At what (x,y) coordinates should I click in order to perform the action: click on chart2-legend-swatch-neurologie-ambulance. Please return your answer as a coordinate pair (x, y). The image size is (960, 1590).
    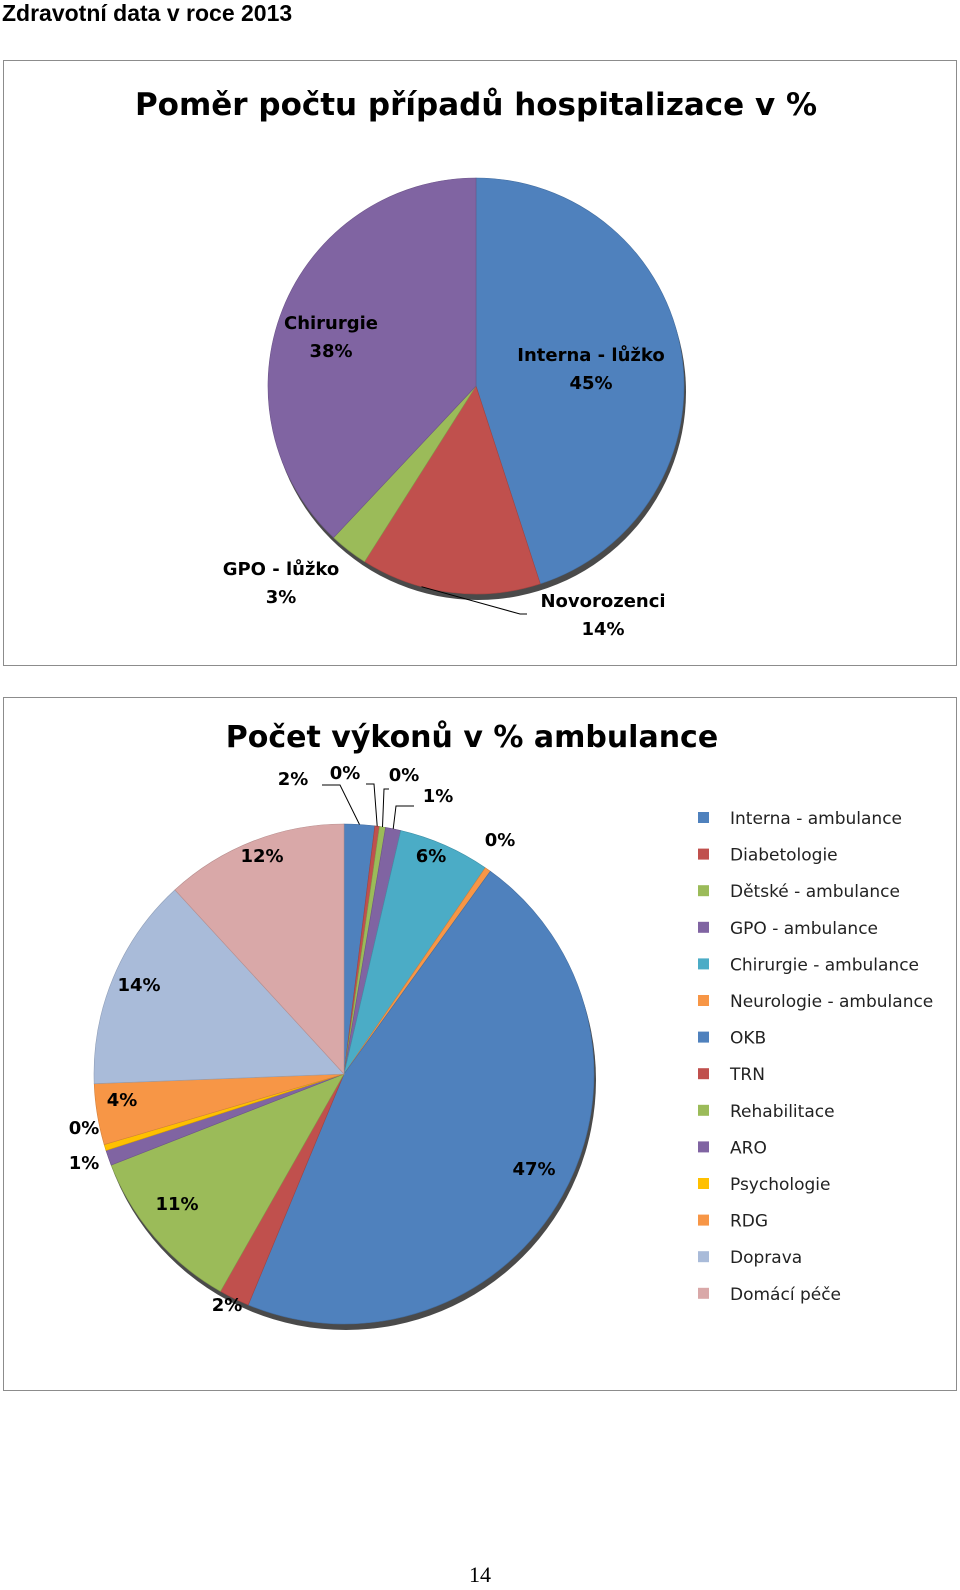
    Looking at the image, I should click on (703, 1000).